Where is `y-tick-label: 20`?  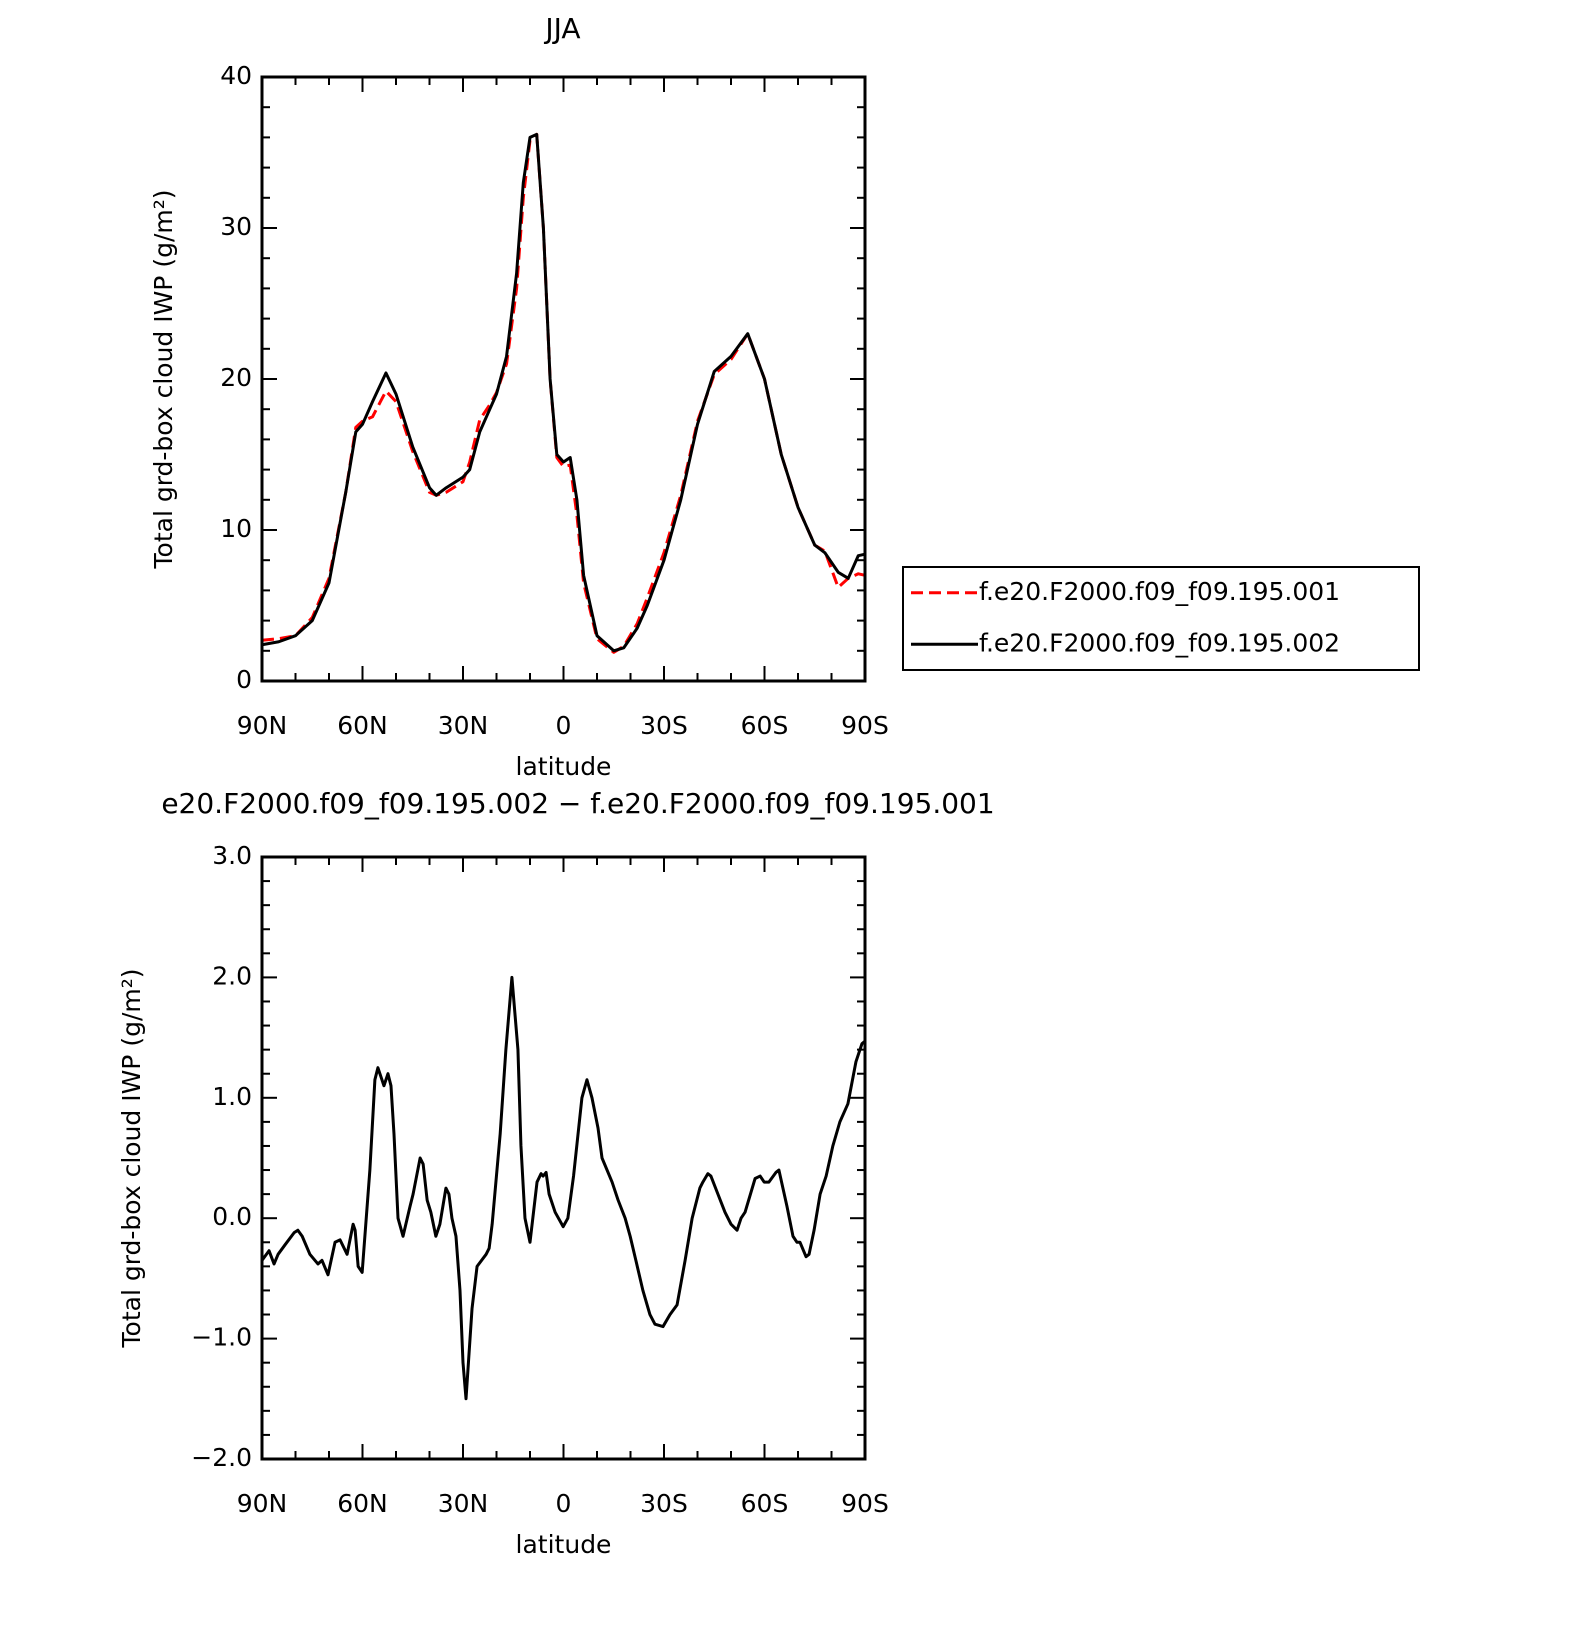 y-tick-label: 20 is located at coordinates (236, 377).